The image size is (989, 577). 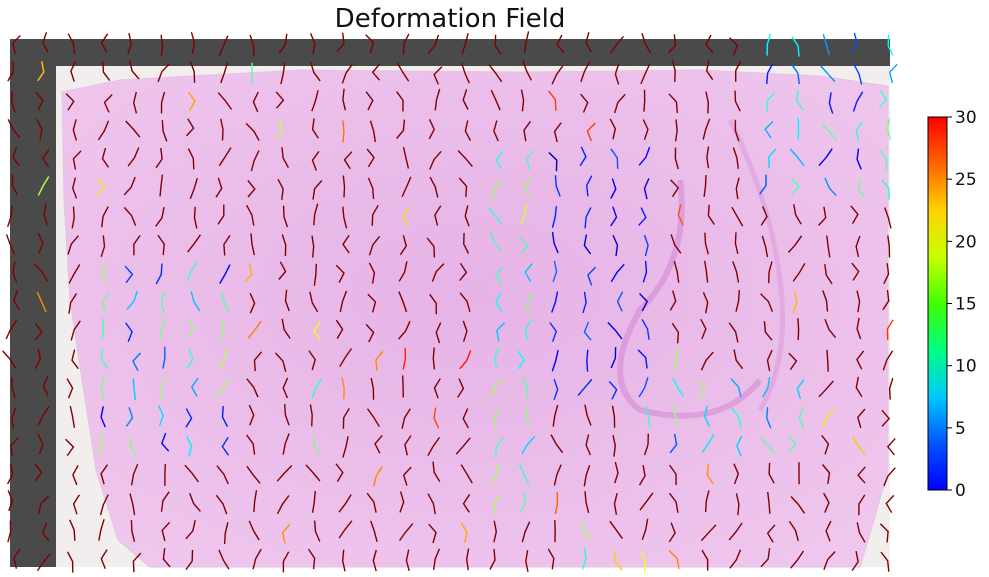 I want to click on colorbar-tick-label: 0, so click(x=960, y=491).